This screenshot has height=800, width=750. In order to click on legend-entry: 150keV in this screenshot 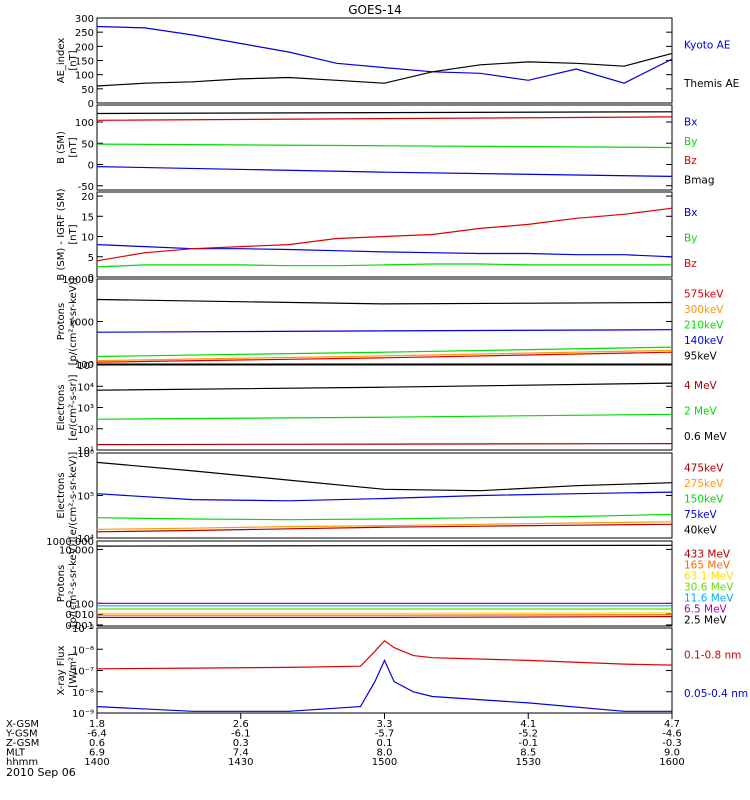, I will do `click(704, 500)`.